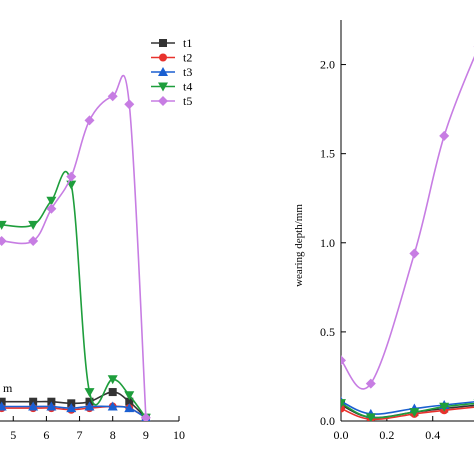 This screenshot has height=474, width=474. What do you see at coordinates (46, 435) in the screenshot?
I see `x-tick-label: 6` at bounding box center [46, 435].